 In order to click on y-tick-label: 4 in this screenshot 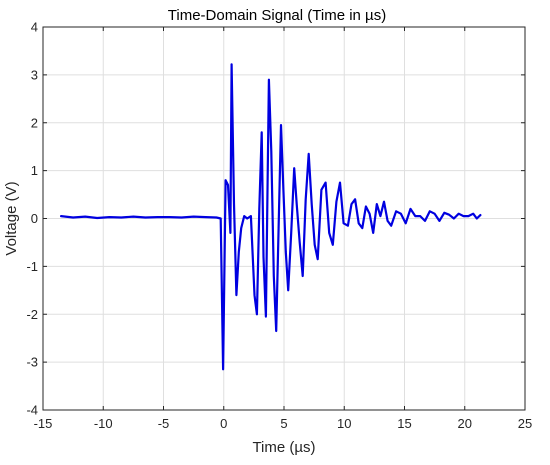, I will do `click(34, 27)`.